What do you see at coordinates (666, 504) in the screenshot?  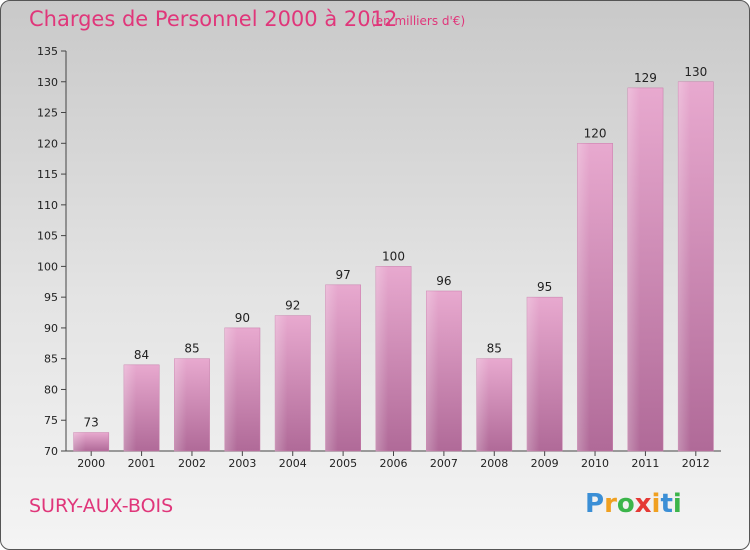 I see `logo-letter: t` at bounding box center [666, 504].